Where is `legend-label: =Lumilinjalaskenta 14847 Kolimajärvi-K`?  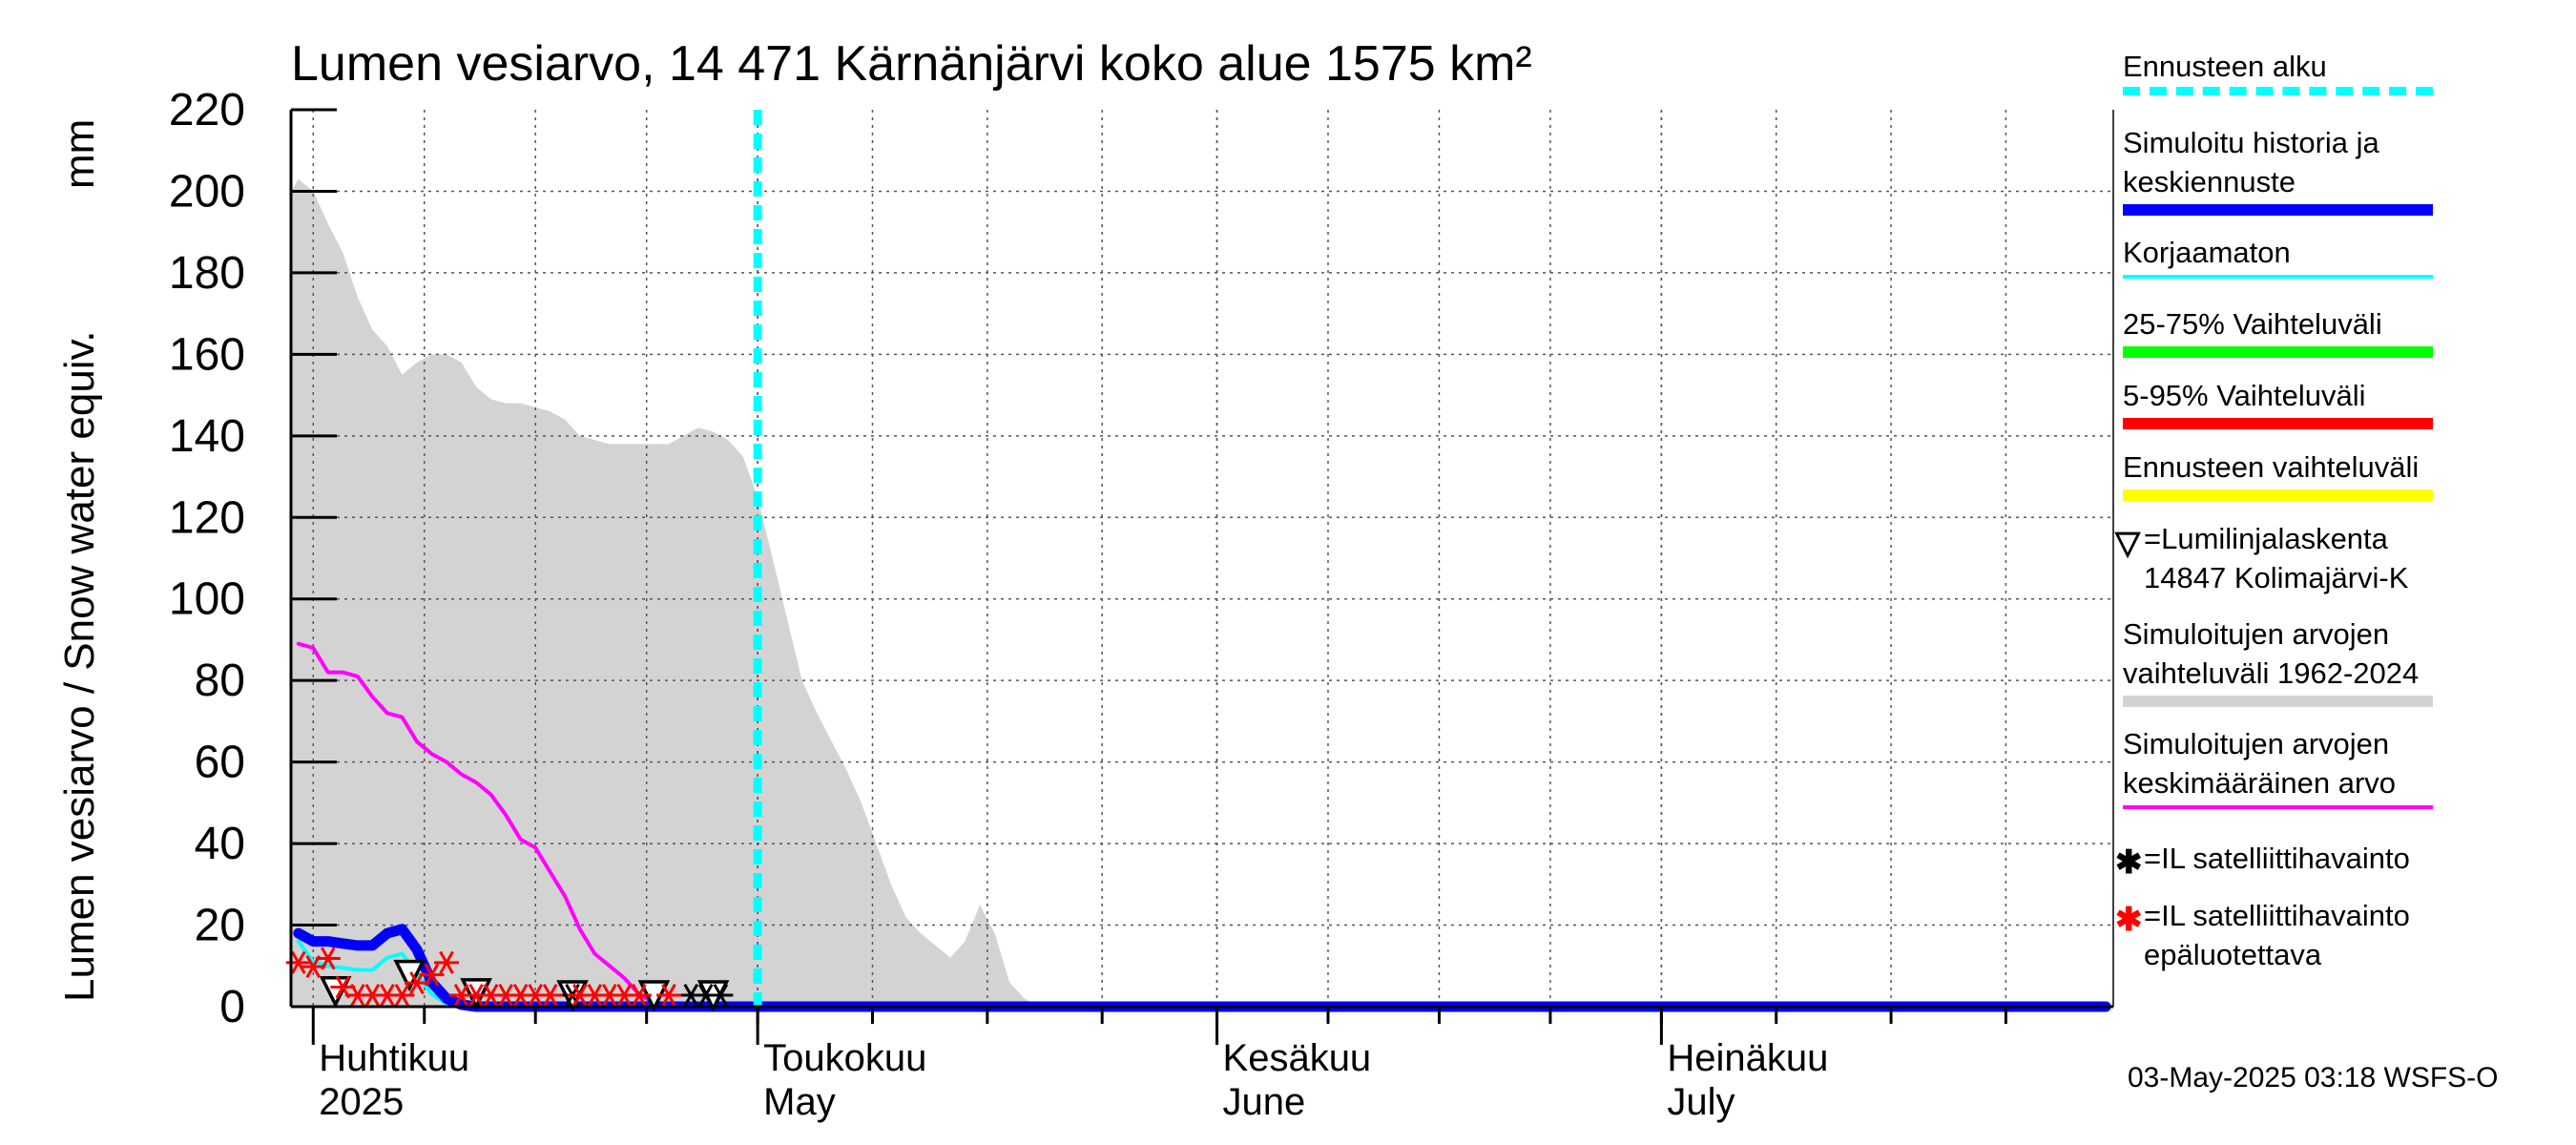
legend-label: =Lumilinjalaskenta 14847 Kolimajärvi-K is located at coordinates (2276, 558).